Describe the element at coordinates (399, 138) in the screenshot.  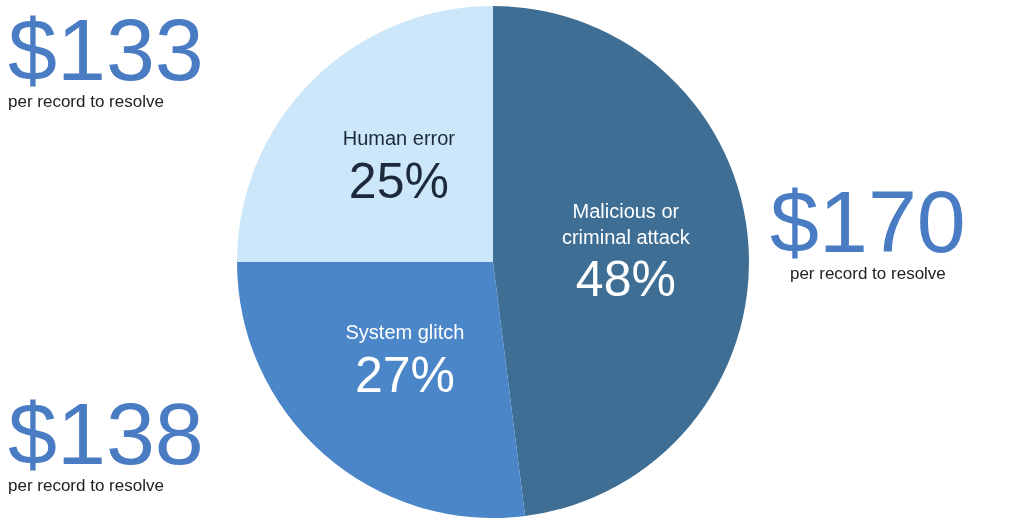
I see `slice-label: Human error` at that location.